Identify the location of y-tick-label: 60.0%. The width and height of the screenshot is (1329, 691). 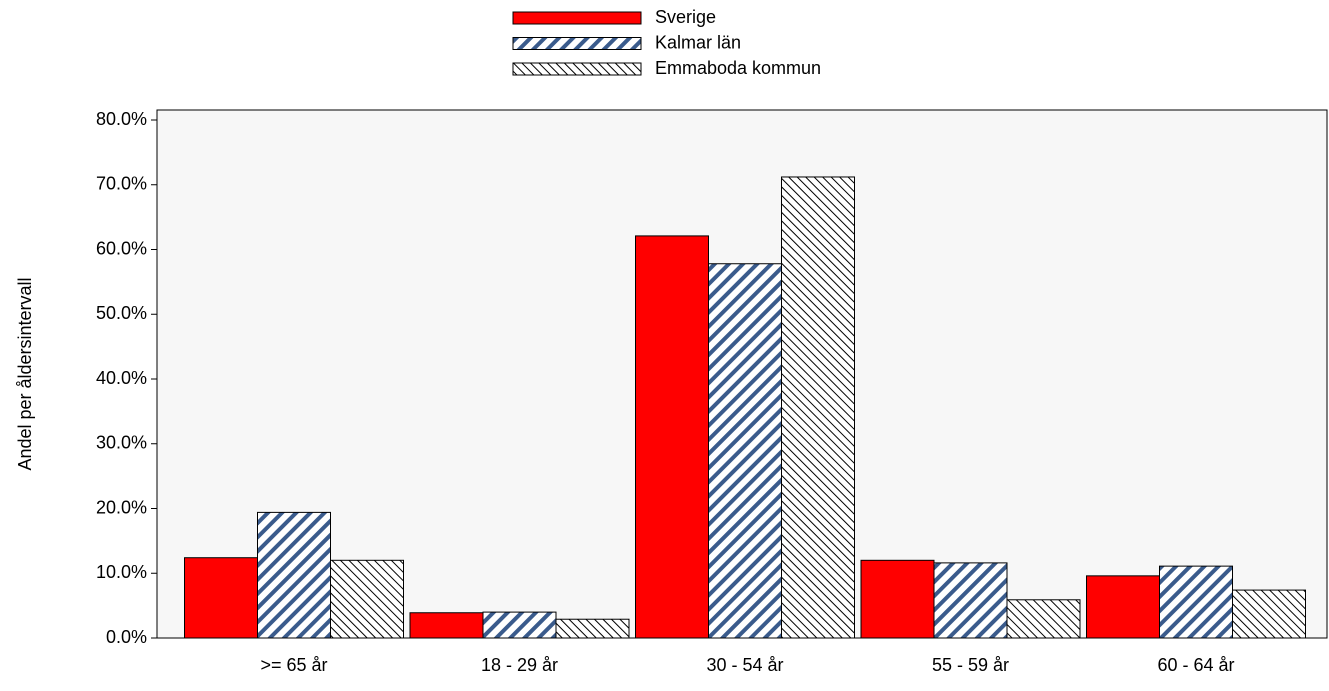
(121, 248).